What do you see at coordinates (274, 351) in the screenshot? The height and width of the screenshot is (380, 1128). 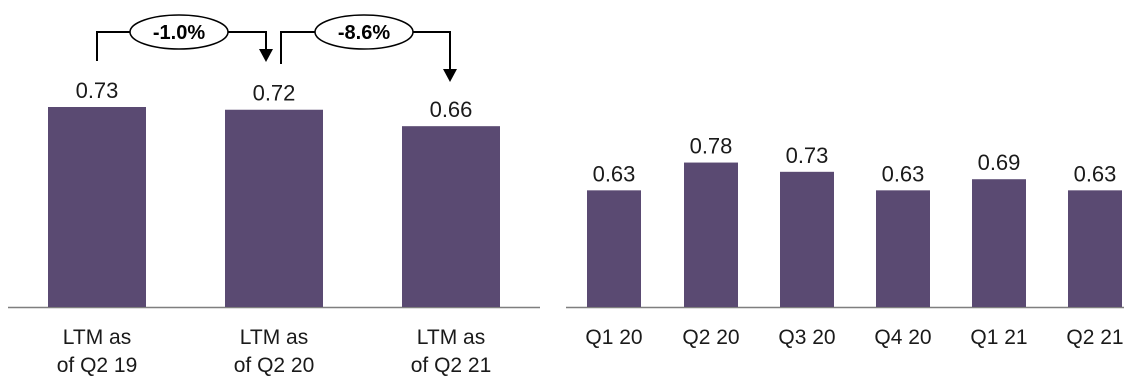 I see `category-label-2: LTM as of Q2 20` at bounding box center [274, 351].